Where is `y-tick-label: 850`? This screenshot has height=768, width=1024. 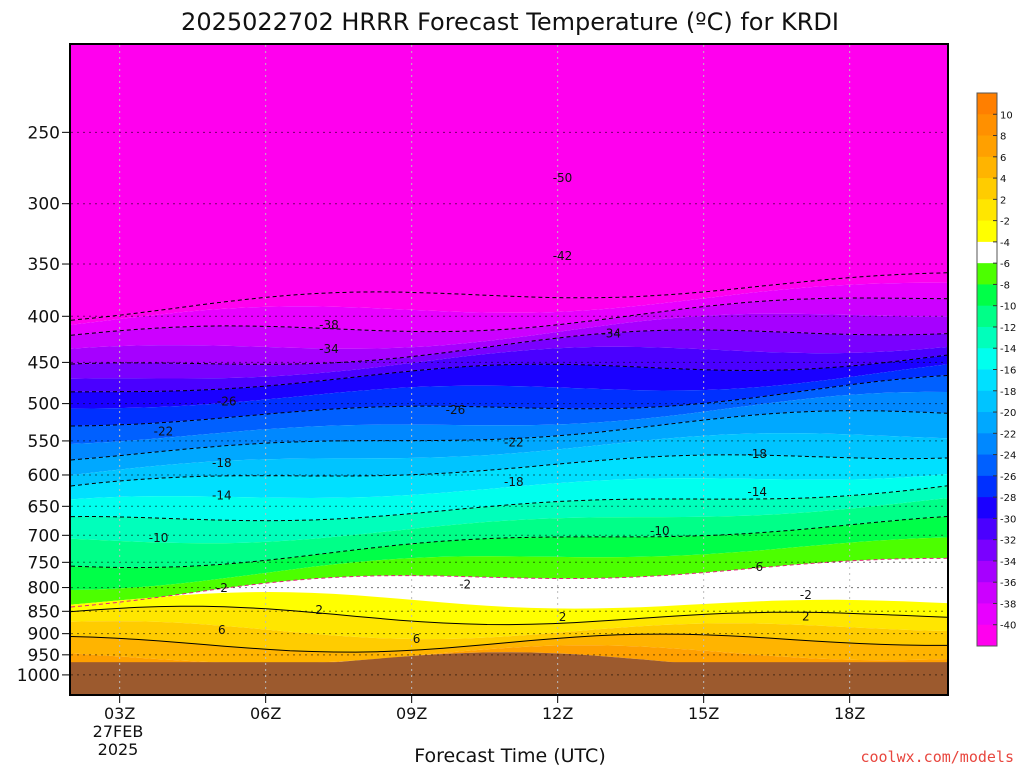 y-tick-label: 850 is located at coordinates (44, 612).